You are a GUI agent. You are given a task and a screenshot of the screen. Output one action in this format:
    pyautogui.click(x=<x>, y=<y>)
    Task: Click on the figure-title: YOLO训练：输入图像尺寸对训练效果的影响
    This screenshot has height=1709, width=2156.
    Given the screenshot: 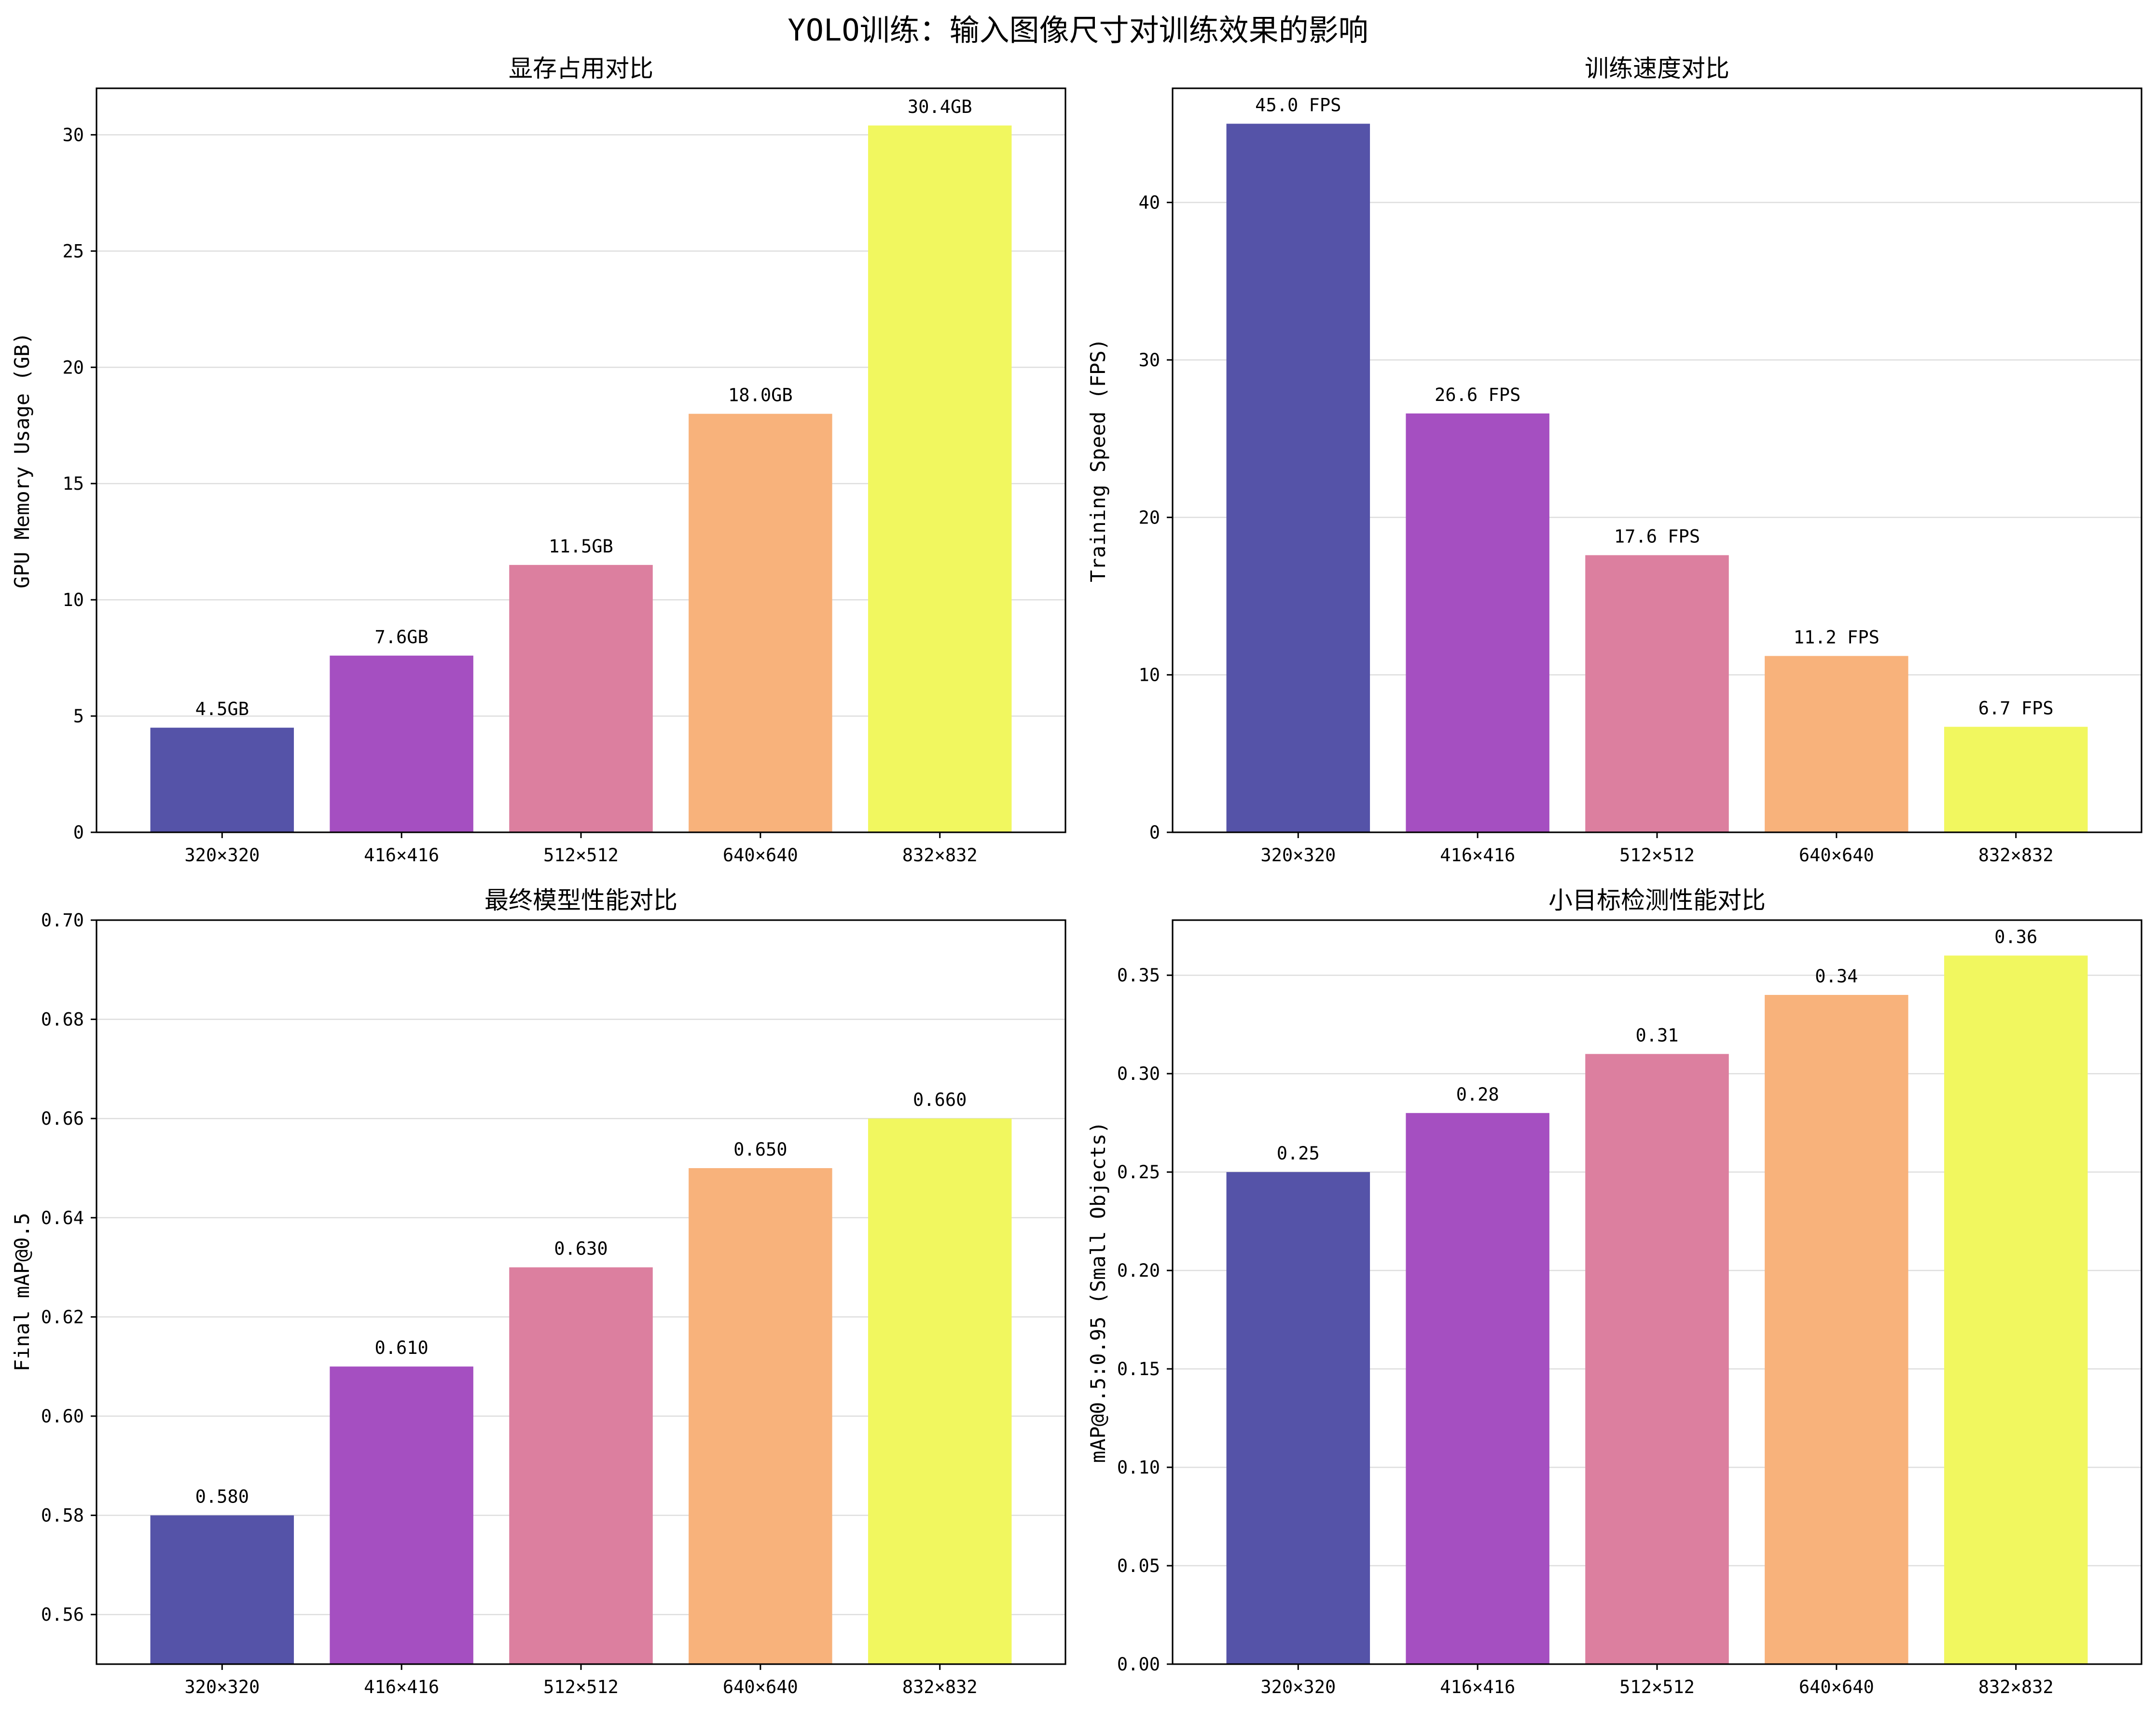 What is the action you would take?
    pyautogui.click(x=1078, y=30)
    